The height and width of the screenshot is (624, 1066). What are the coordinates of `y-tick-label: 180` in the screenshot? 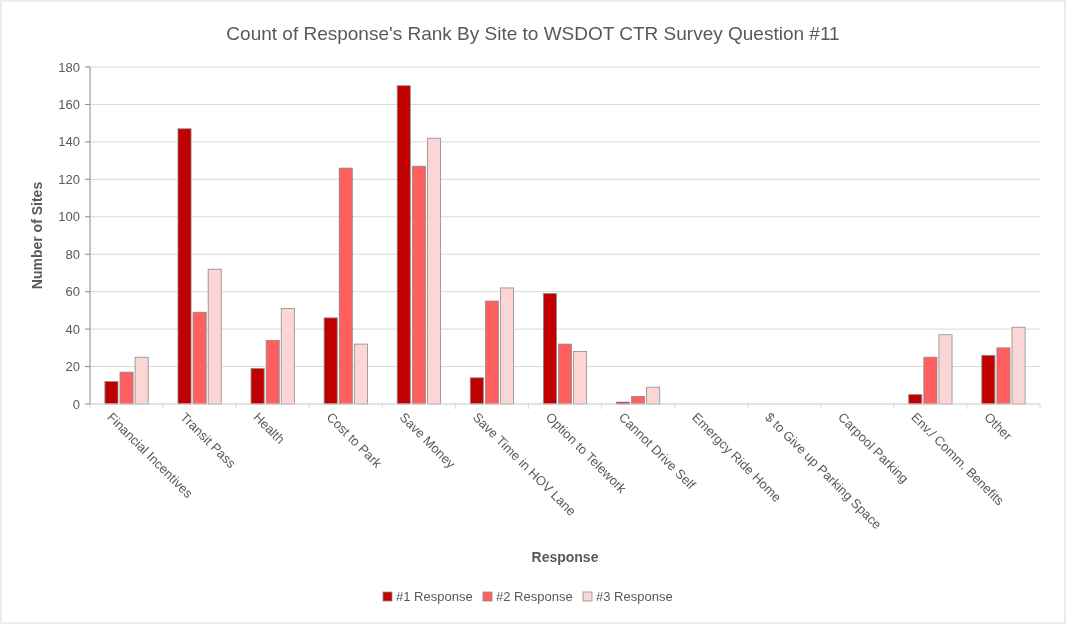 It's located at (69, 67).